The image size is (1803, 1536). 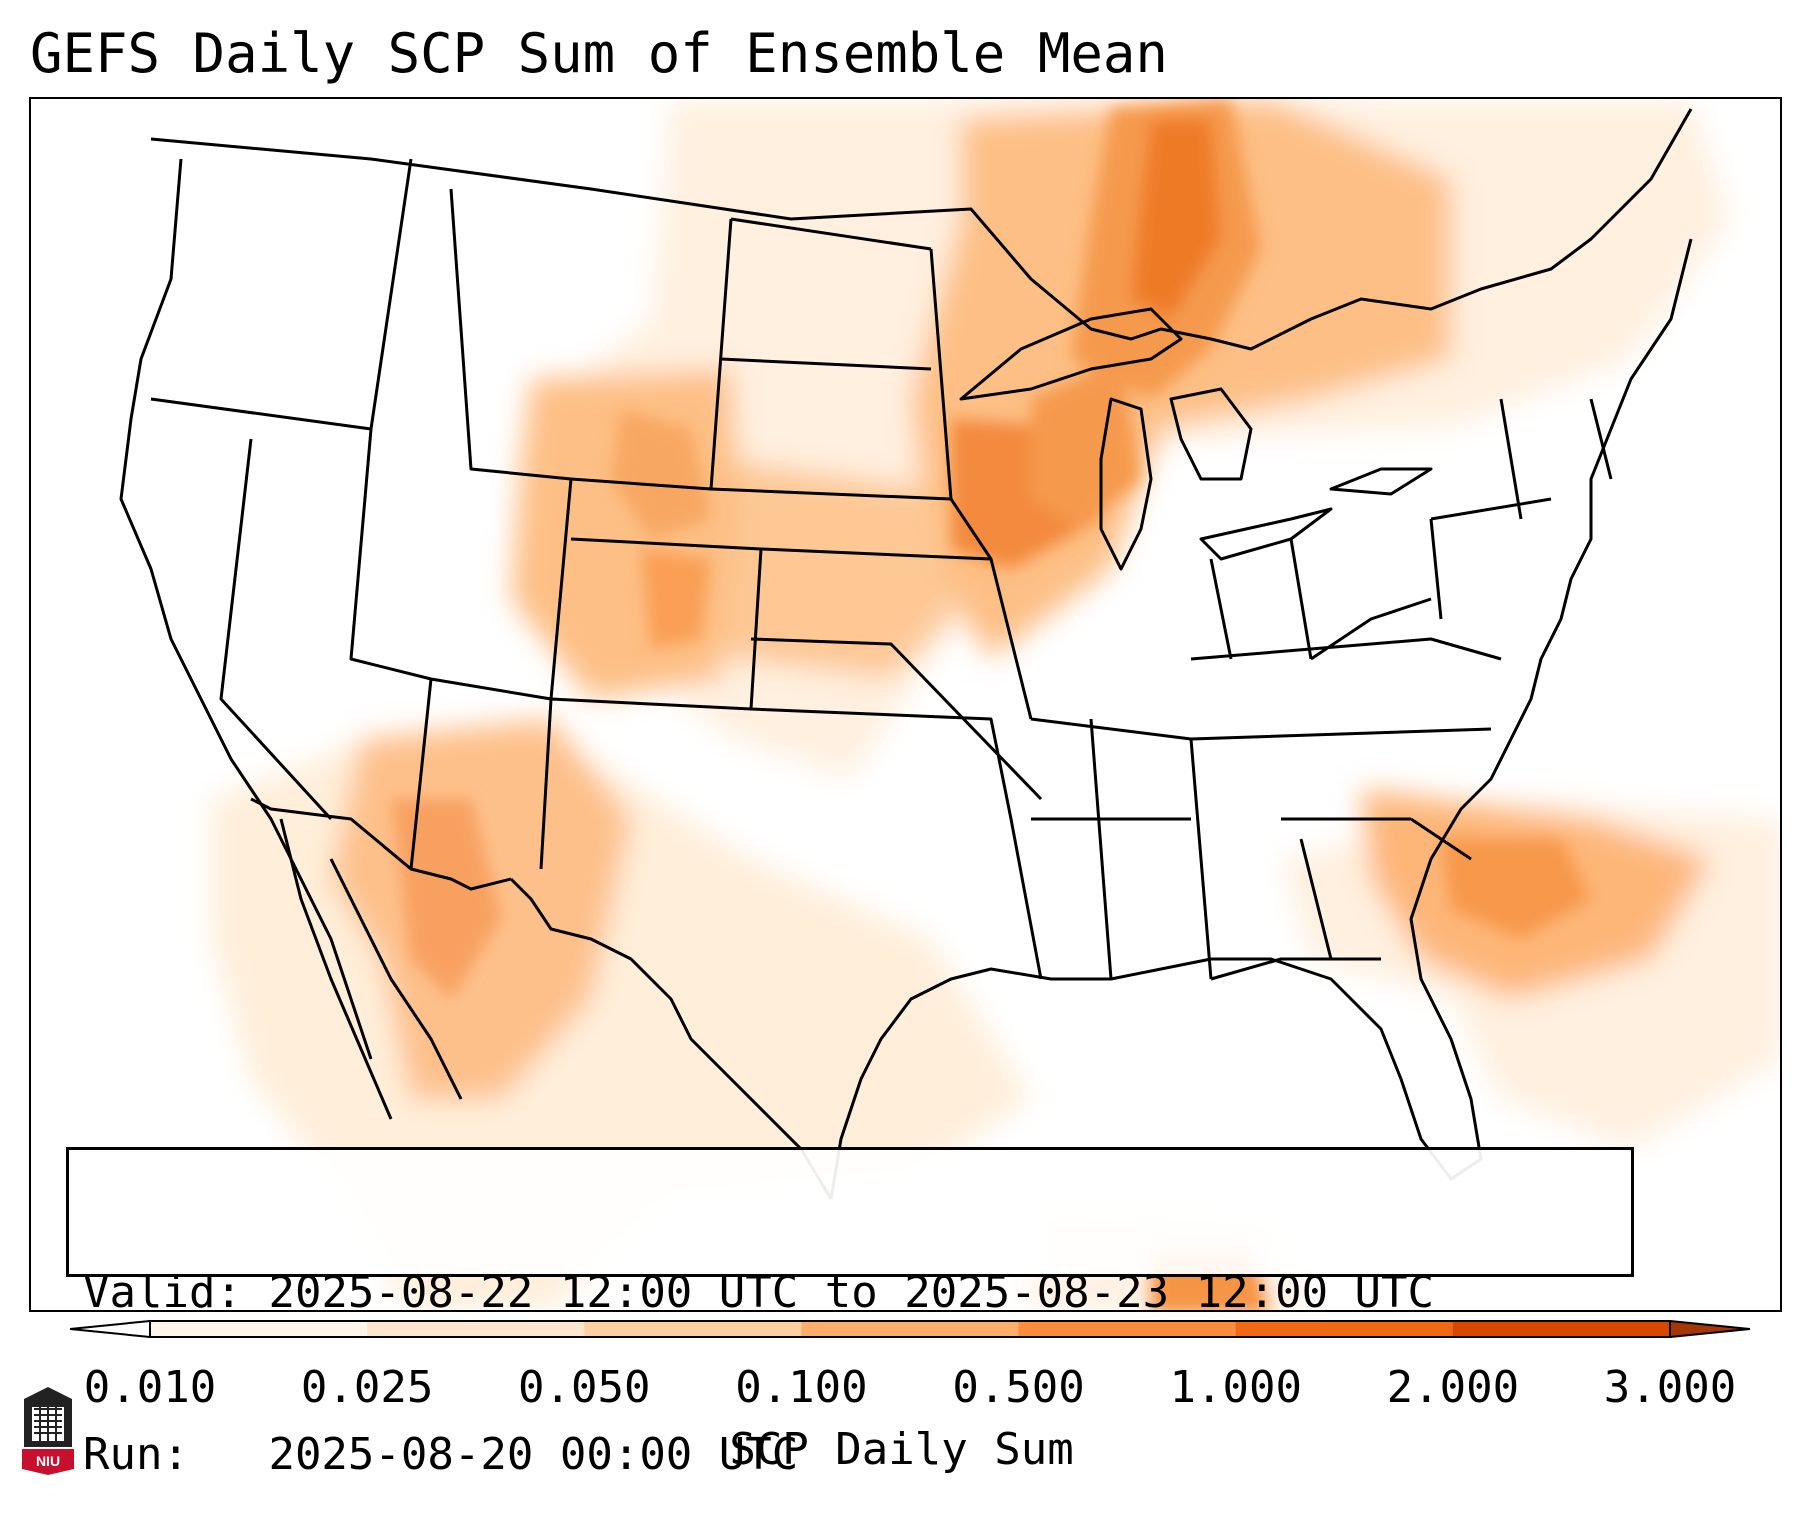 I want to click on colorbar-extend-left, so click(x=110, y=1329).